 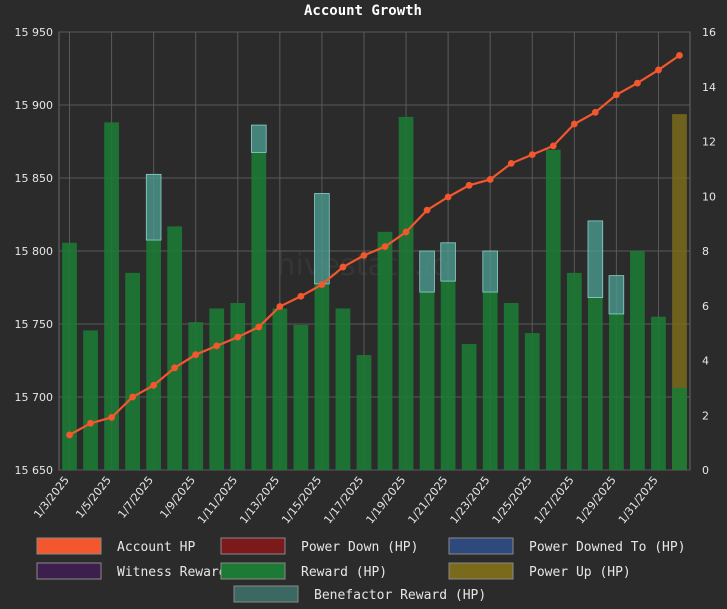 What do you see at coordinates (34, 32) in the screenshot?
I see `left-axis-tick-label: 15 950` at bounding box center [34, 32].